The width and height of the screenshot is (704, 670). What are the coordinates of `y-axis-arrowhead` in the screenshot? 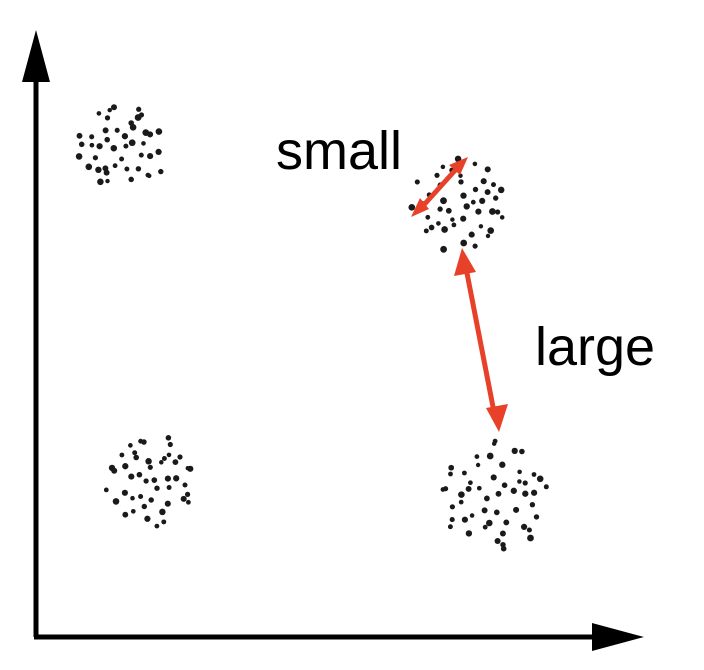 It's located at (36, 56).